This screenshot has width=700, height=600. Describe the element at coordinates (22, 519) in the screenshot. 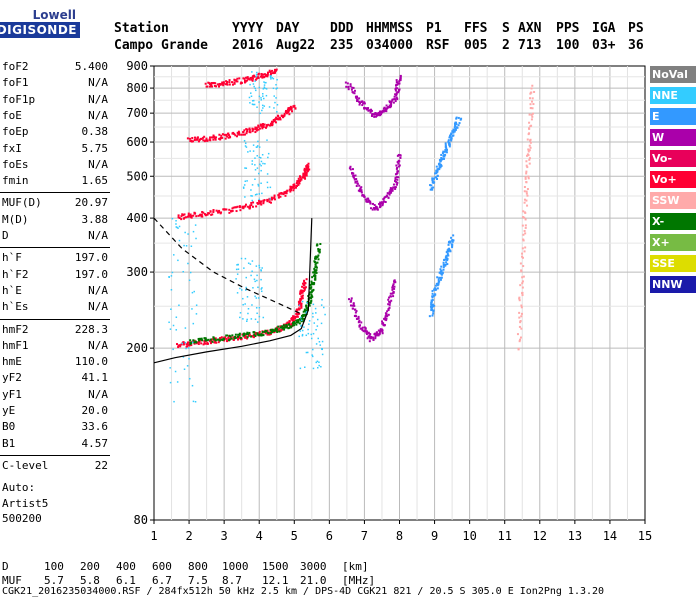

I see `auto-line: 500200` at that location.